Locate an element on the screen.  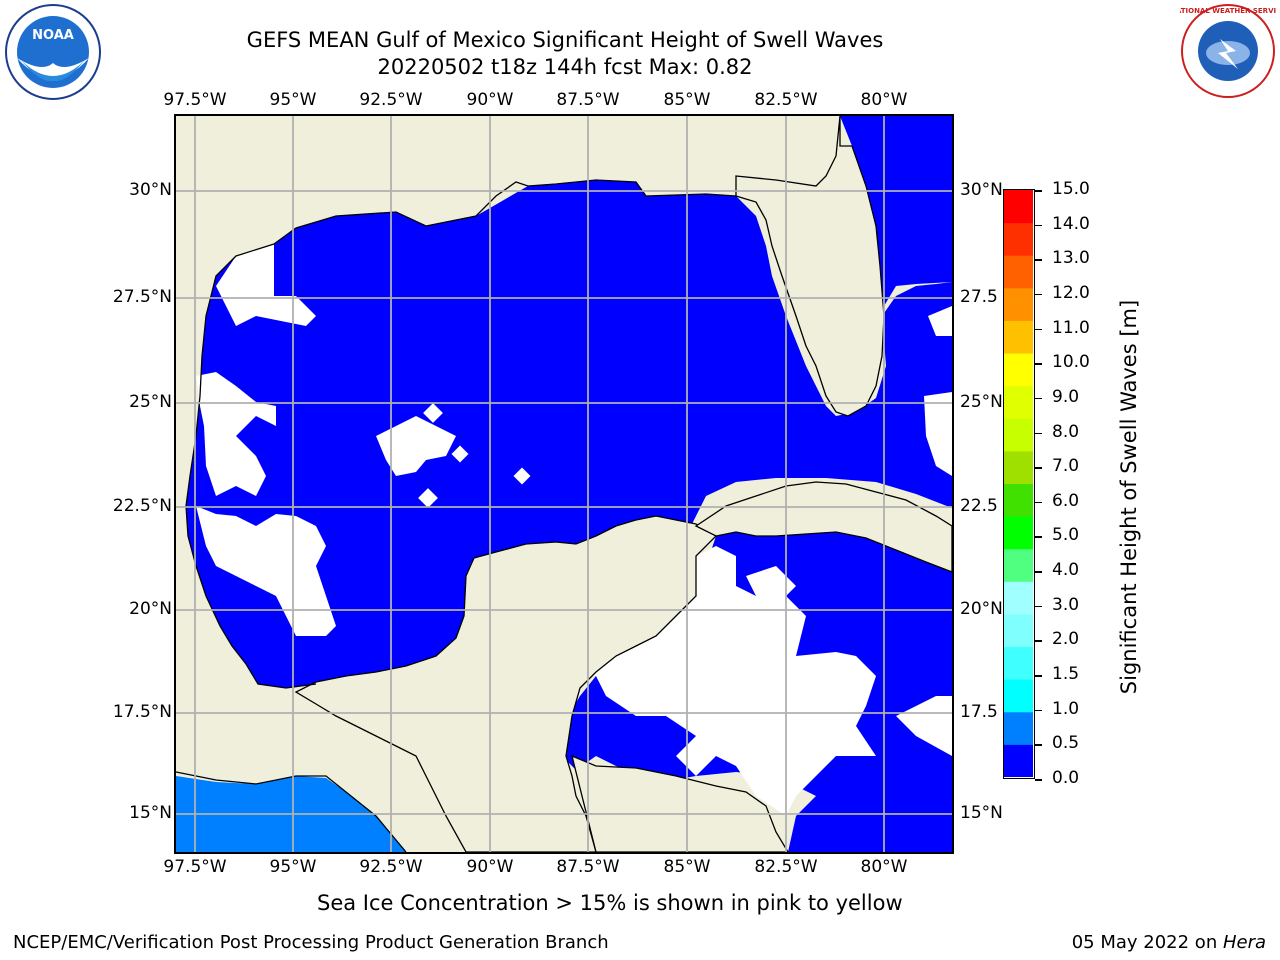
lon-tick-top: 80°W is located at coordinates (884, 100).